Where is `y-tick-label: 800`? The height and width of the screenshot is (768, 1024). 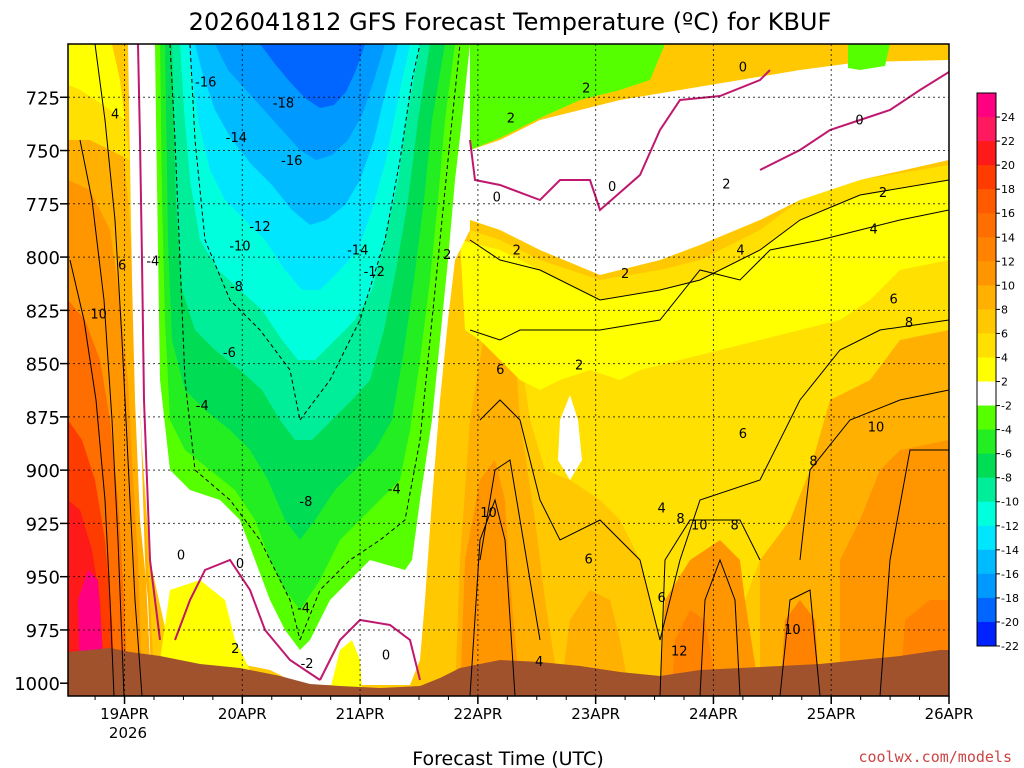 y-tick-label: 800 is located at coordinates (43, 258).